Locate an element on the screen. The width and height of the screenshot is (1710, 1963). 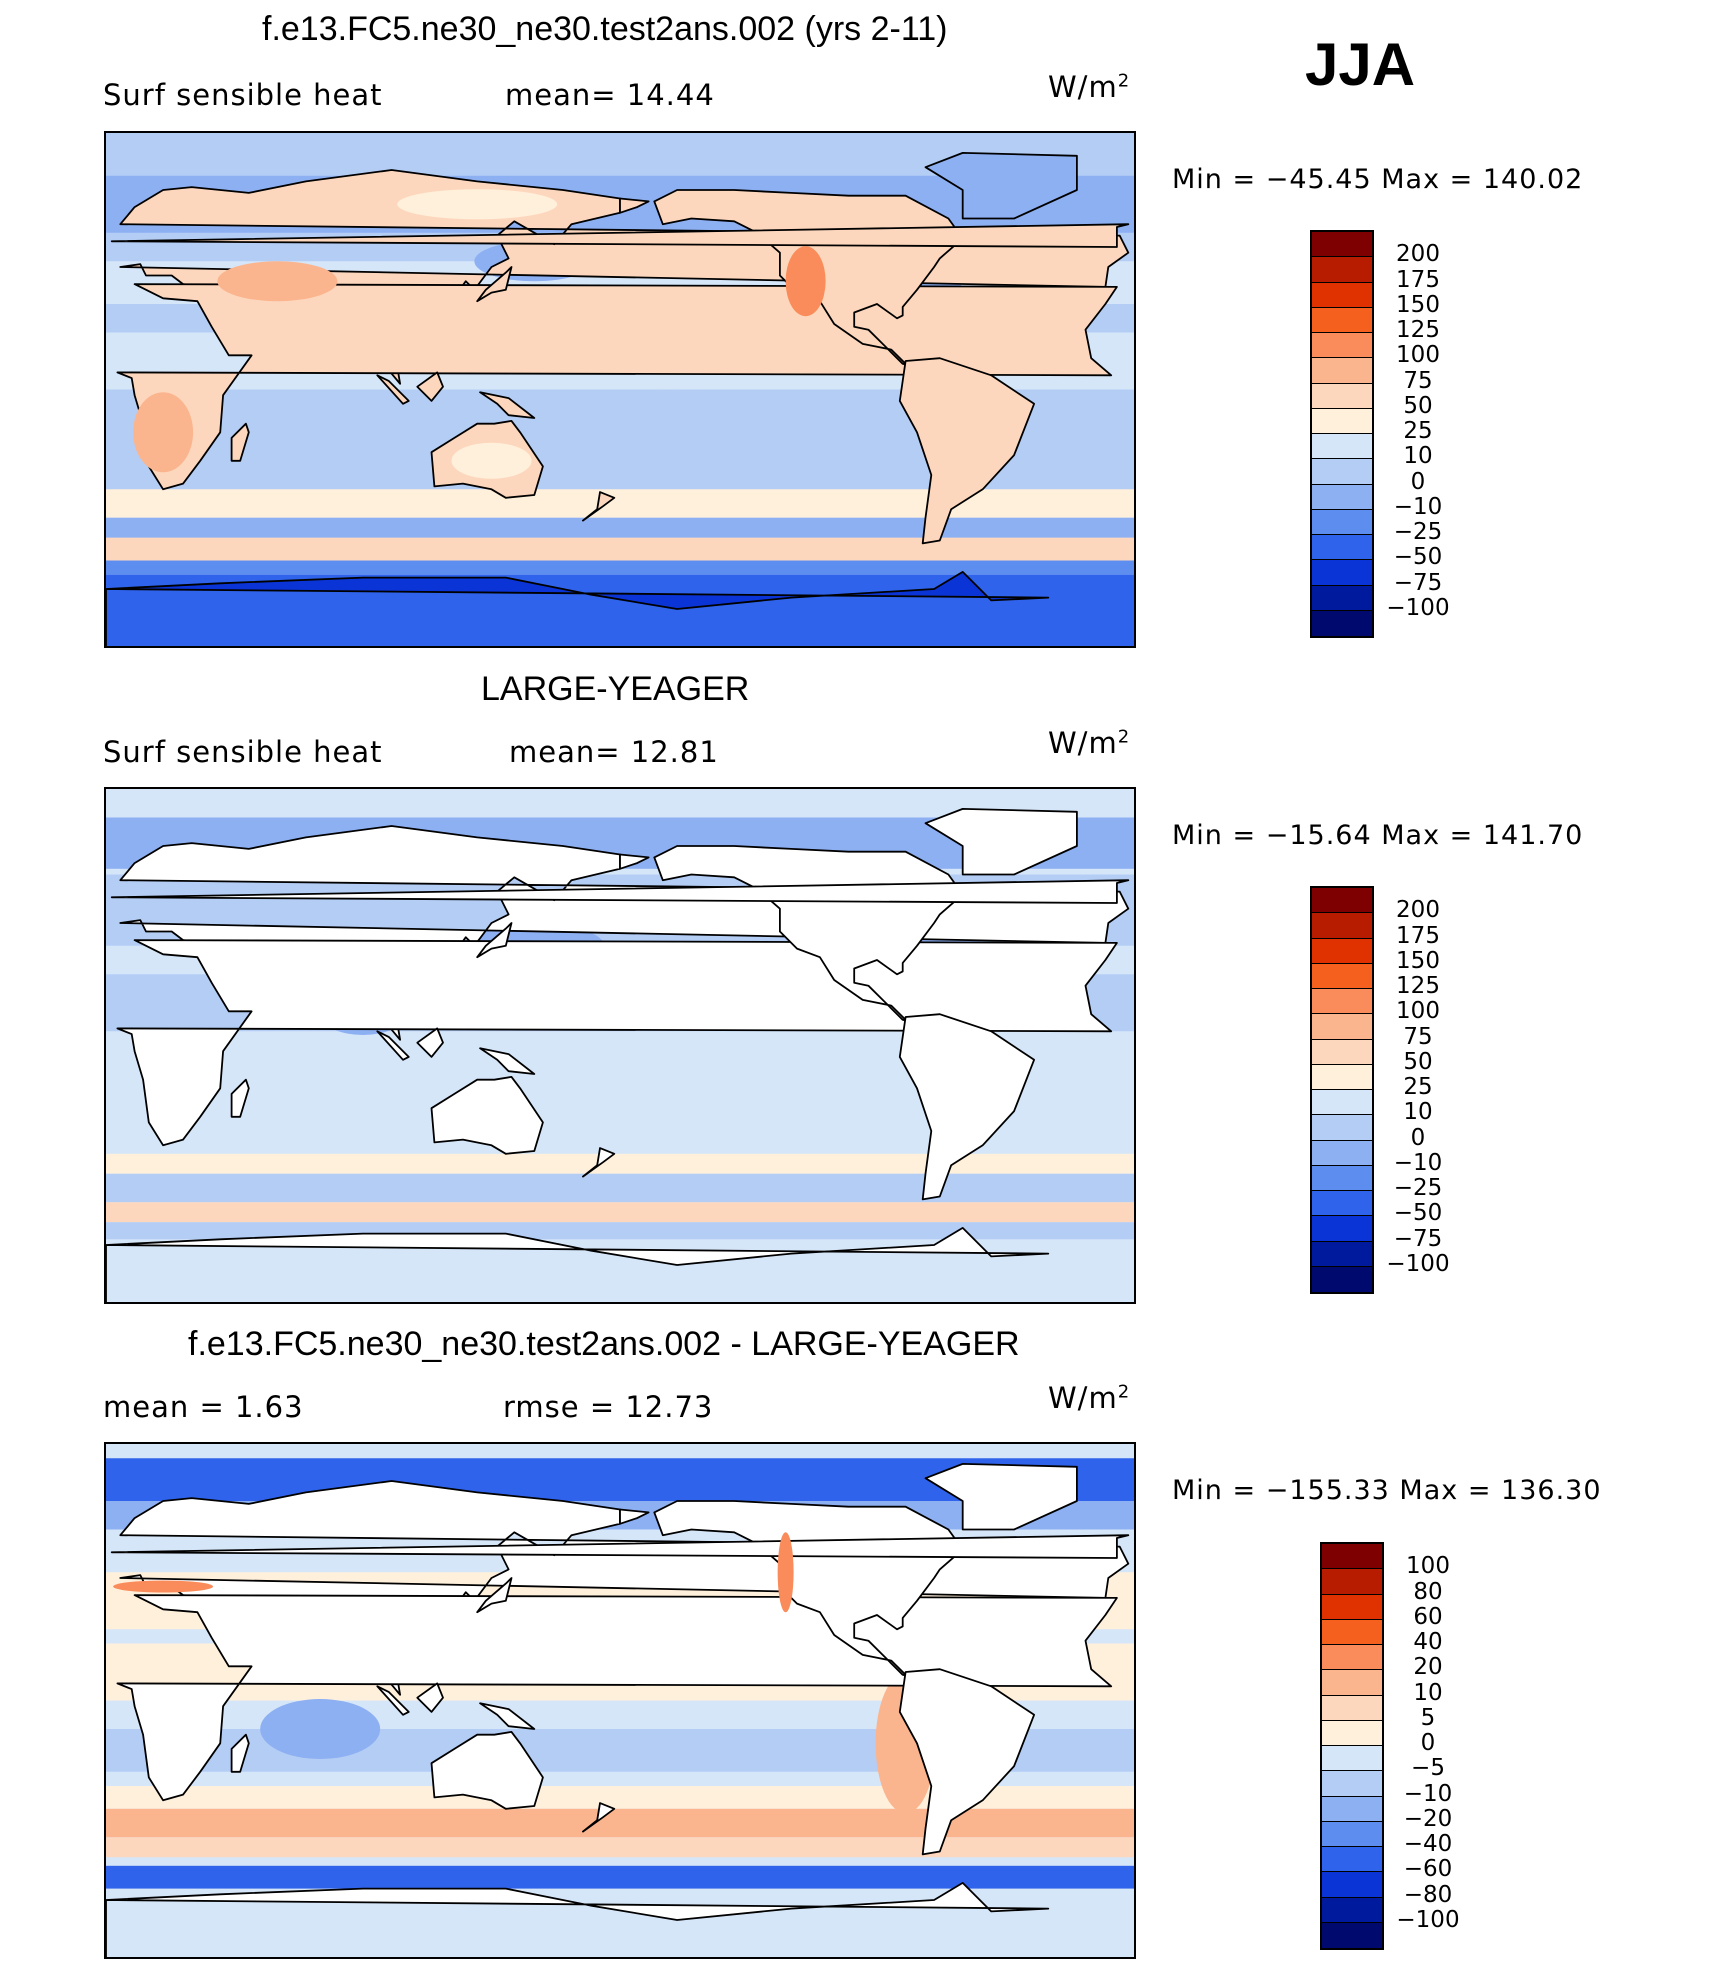
colorbar-tick-label: 20 is located at coordinates (1428, 1667).